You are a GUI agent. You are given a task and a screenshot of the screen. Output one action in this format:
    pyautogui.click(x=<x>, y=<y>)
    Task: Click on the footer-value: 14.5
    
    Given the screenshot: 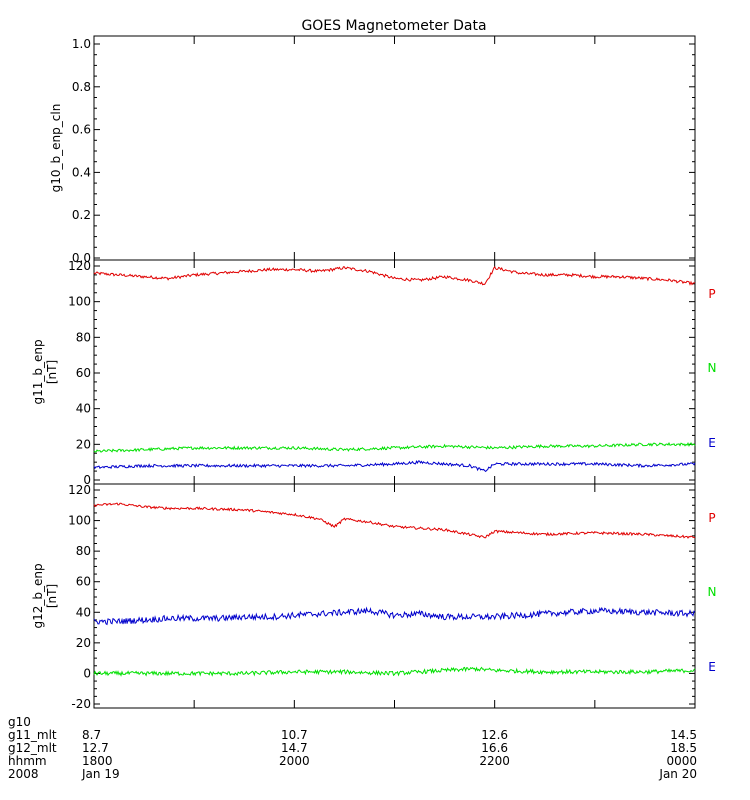 What is the action you would take?
    pyautogui.click(x=683, y=735)
    